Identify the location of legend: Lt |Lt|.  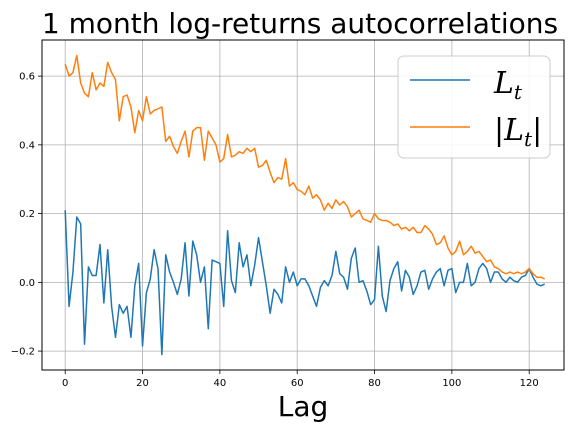
(474, 107).